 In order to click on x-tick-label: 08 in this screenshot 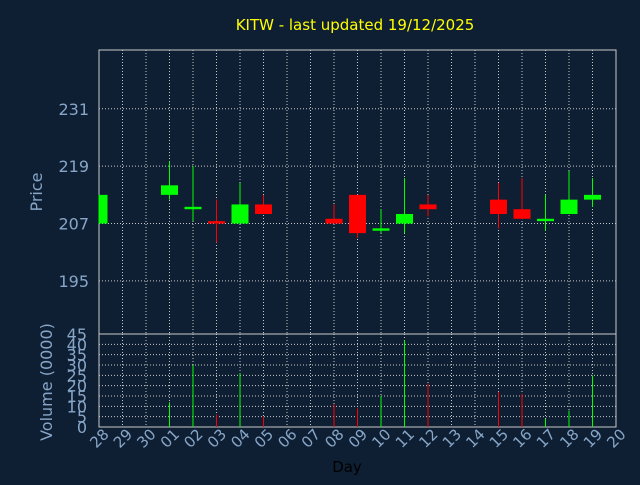, I will do `click(334, 438)`.